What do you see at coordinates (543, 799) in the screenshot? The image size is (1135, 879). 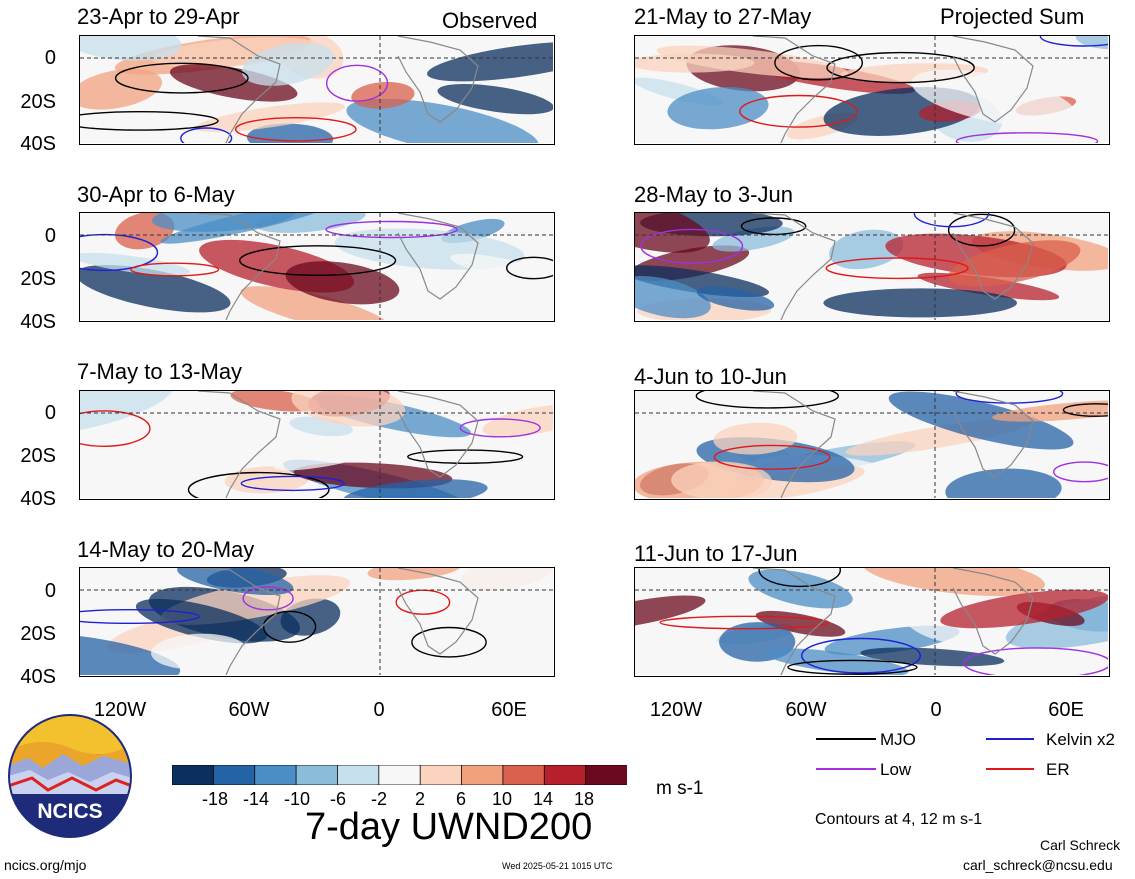 I see `colorbar-label: 14` at bounding box center [543, 799].